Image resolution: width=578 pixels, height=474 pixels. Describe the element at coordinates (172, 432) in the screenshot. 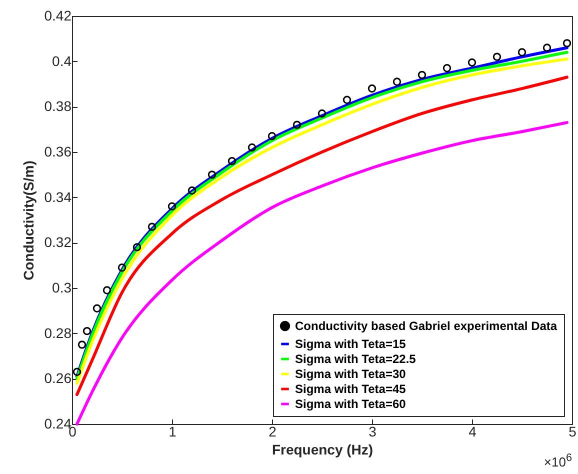

I see `x-tick-label: 1` at that location.